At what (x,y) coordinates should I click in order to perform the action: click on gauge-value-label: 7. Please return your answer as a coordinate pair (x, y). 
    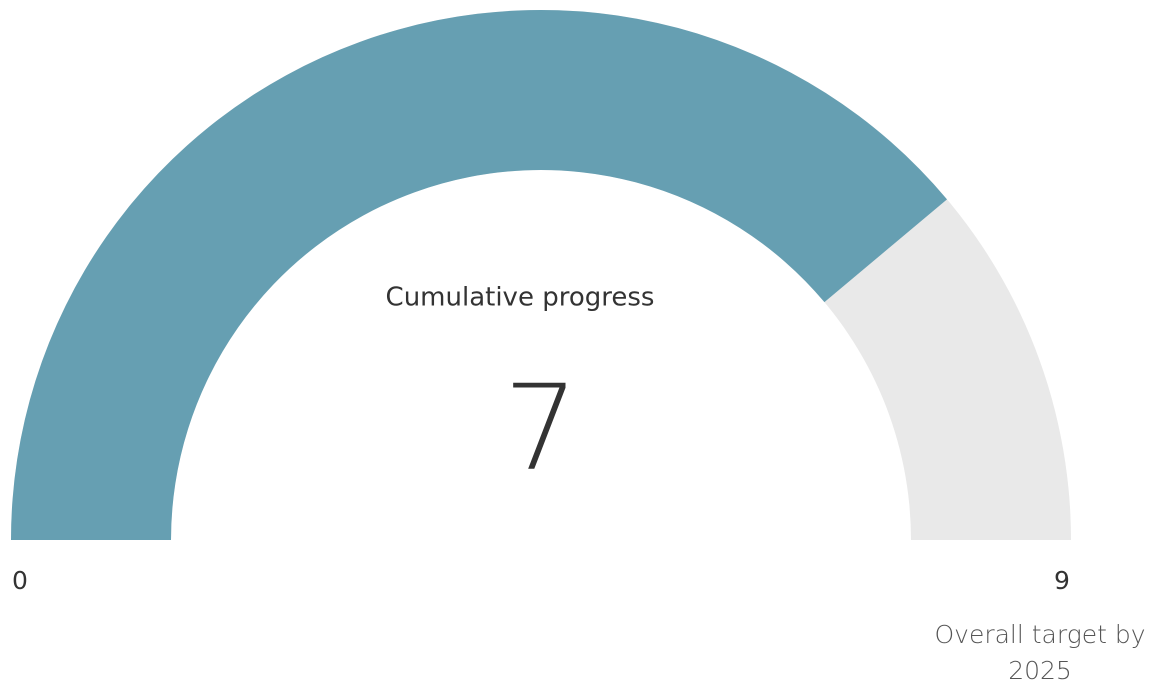
    Looking at the image, I should click on (540, 427).